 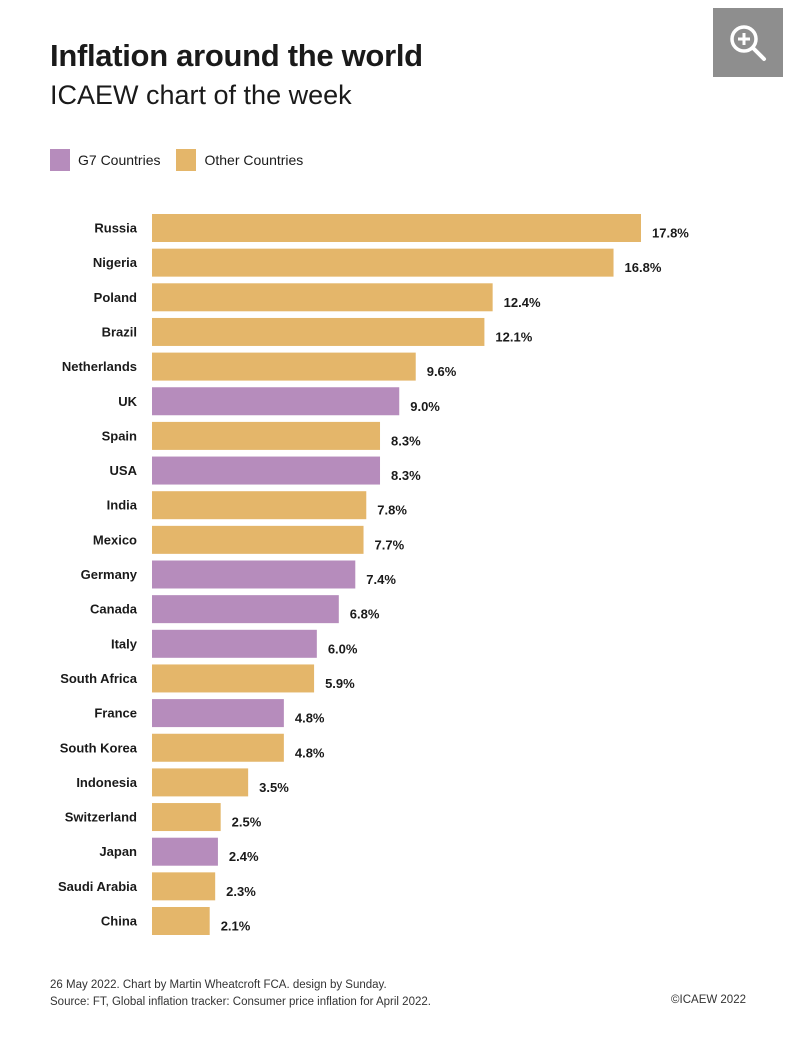 What do you see at coordinates (109, 574) in the screenshot?
I see `category-label: Germany` at bounding box center [109, 574].